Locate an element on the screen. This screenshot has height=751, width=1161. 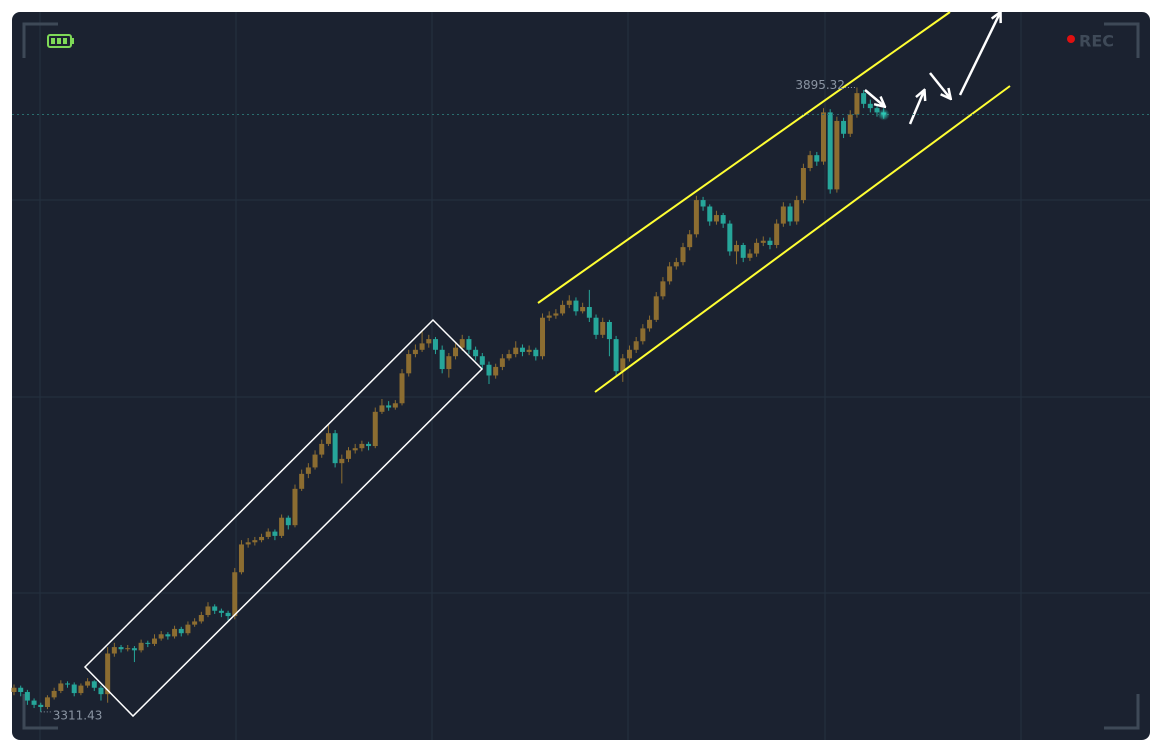
high-label: 3895.32 is located at coordinates (820, 85).